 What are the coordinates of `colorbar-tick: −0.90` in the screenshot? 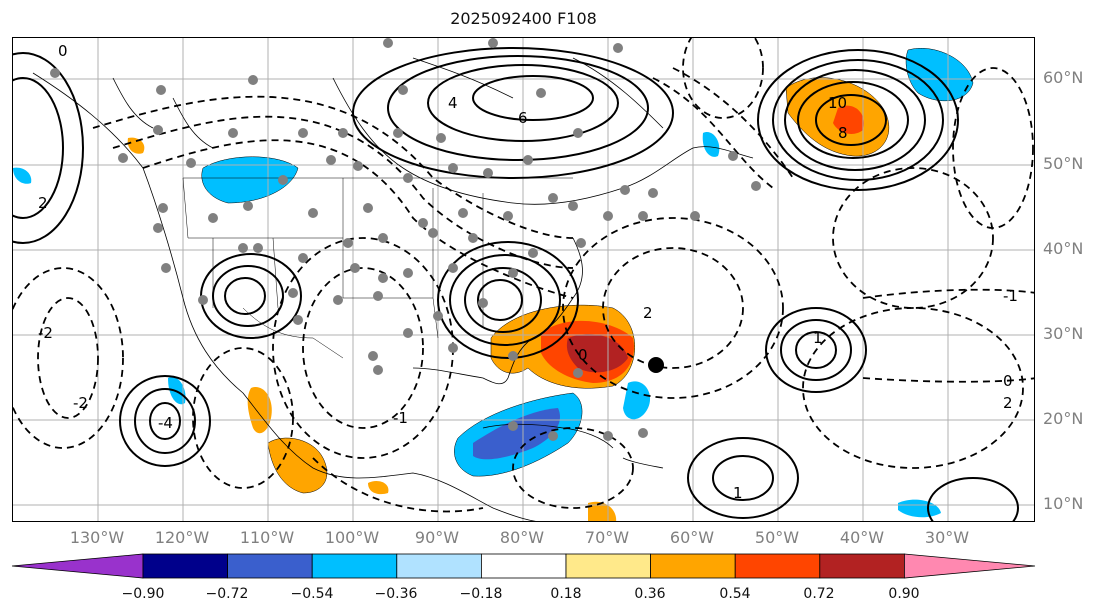 It's located at (143, 594).